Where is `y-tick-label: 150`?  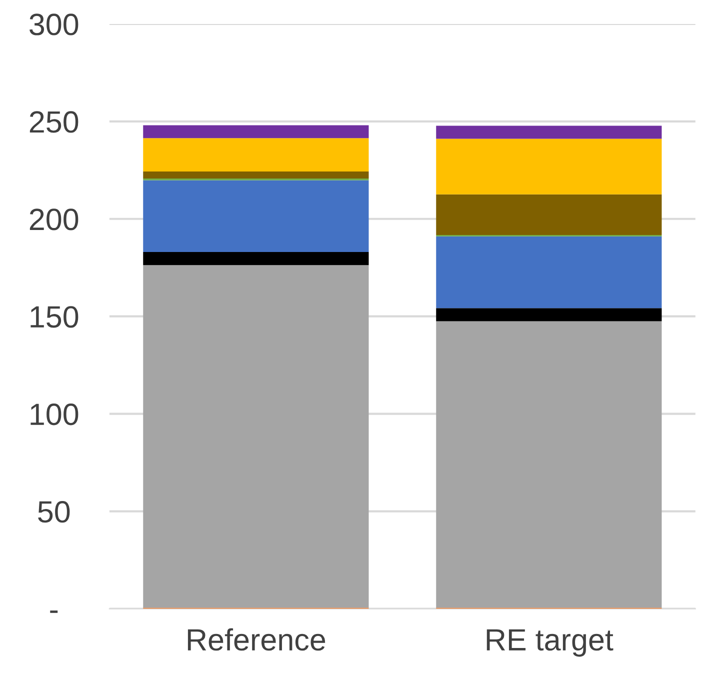
y-tick-label: 150 is located at coordinates (54, 317).